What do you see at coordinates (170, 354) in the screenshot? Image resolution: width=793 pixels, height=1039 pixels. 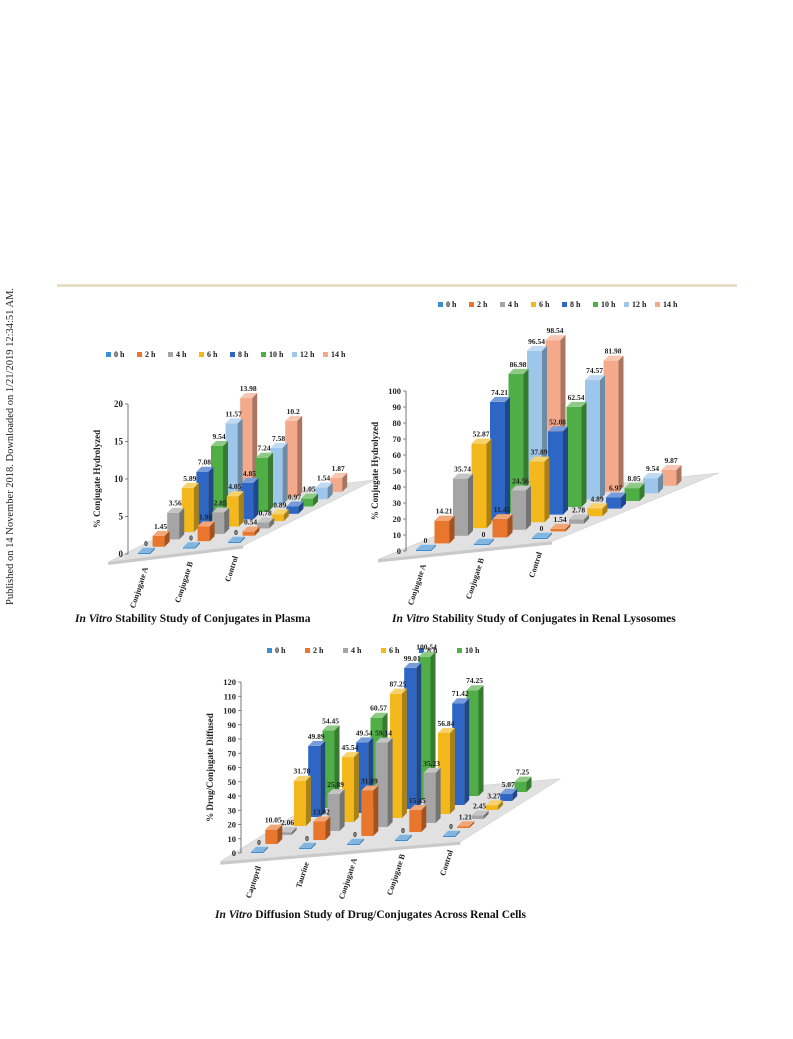 I see `legend-swatch-4-h` at bounding box center [170, 354].